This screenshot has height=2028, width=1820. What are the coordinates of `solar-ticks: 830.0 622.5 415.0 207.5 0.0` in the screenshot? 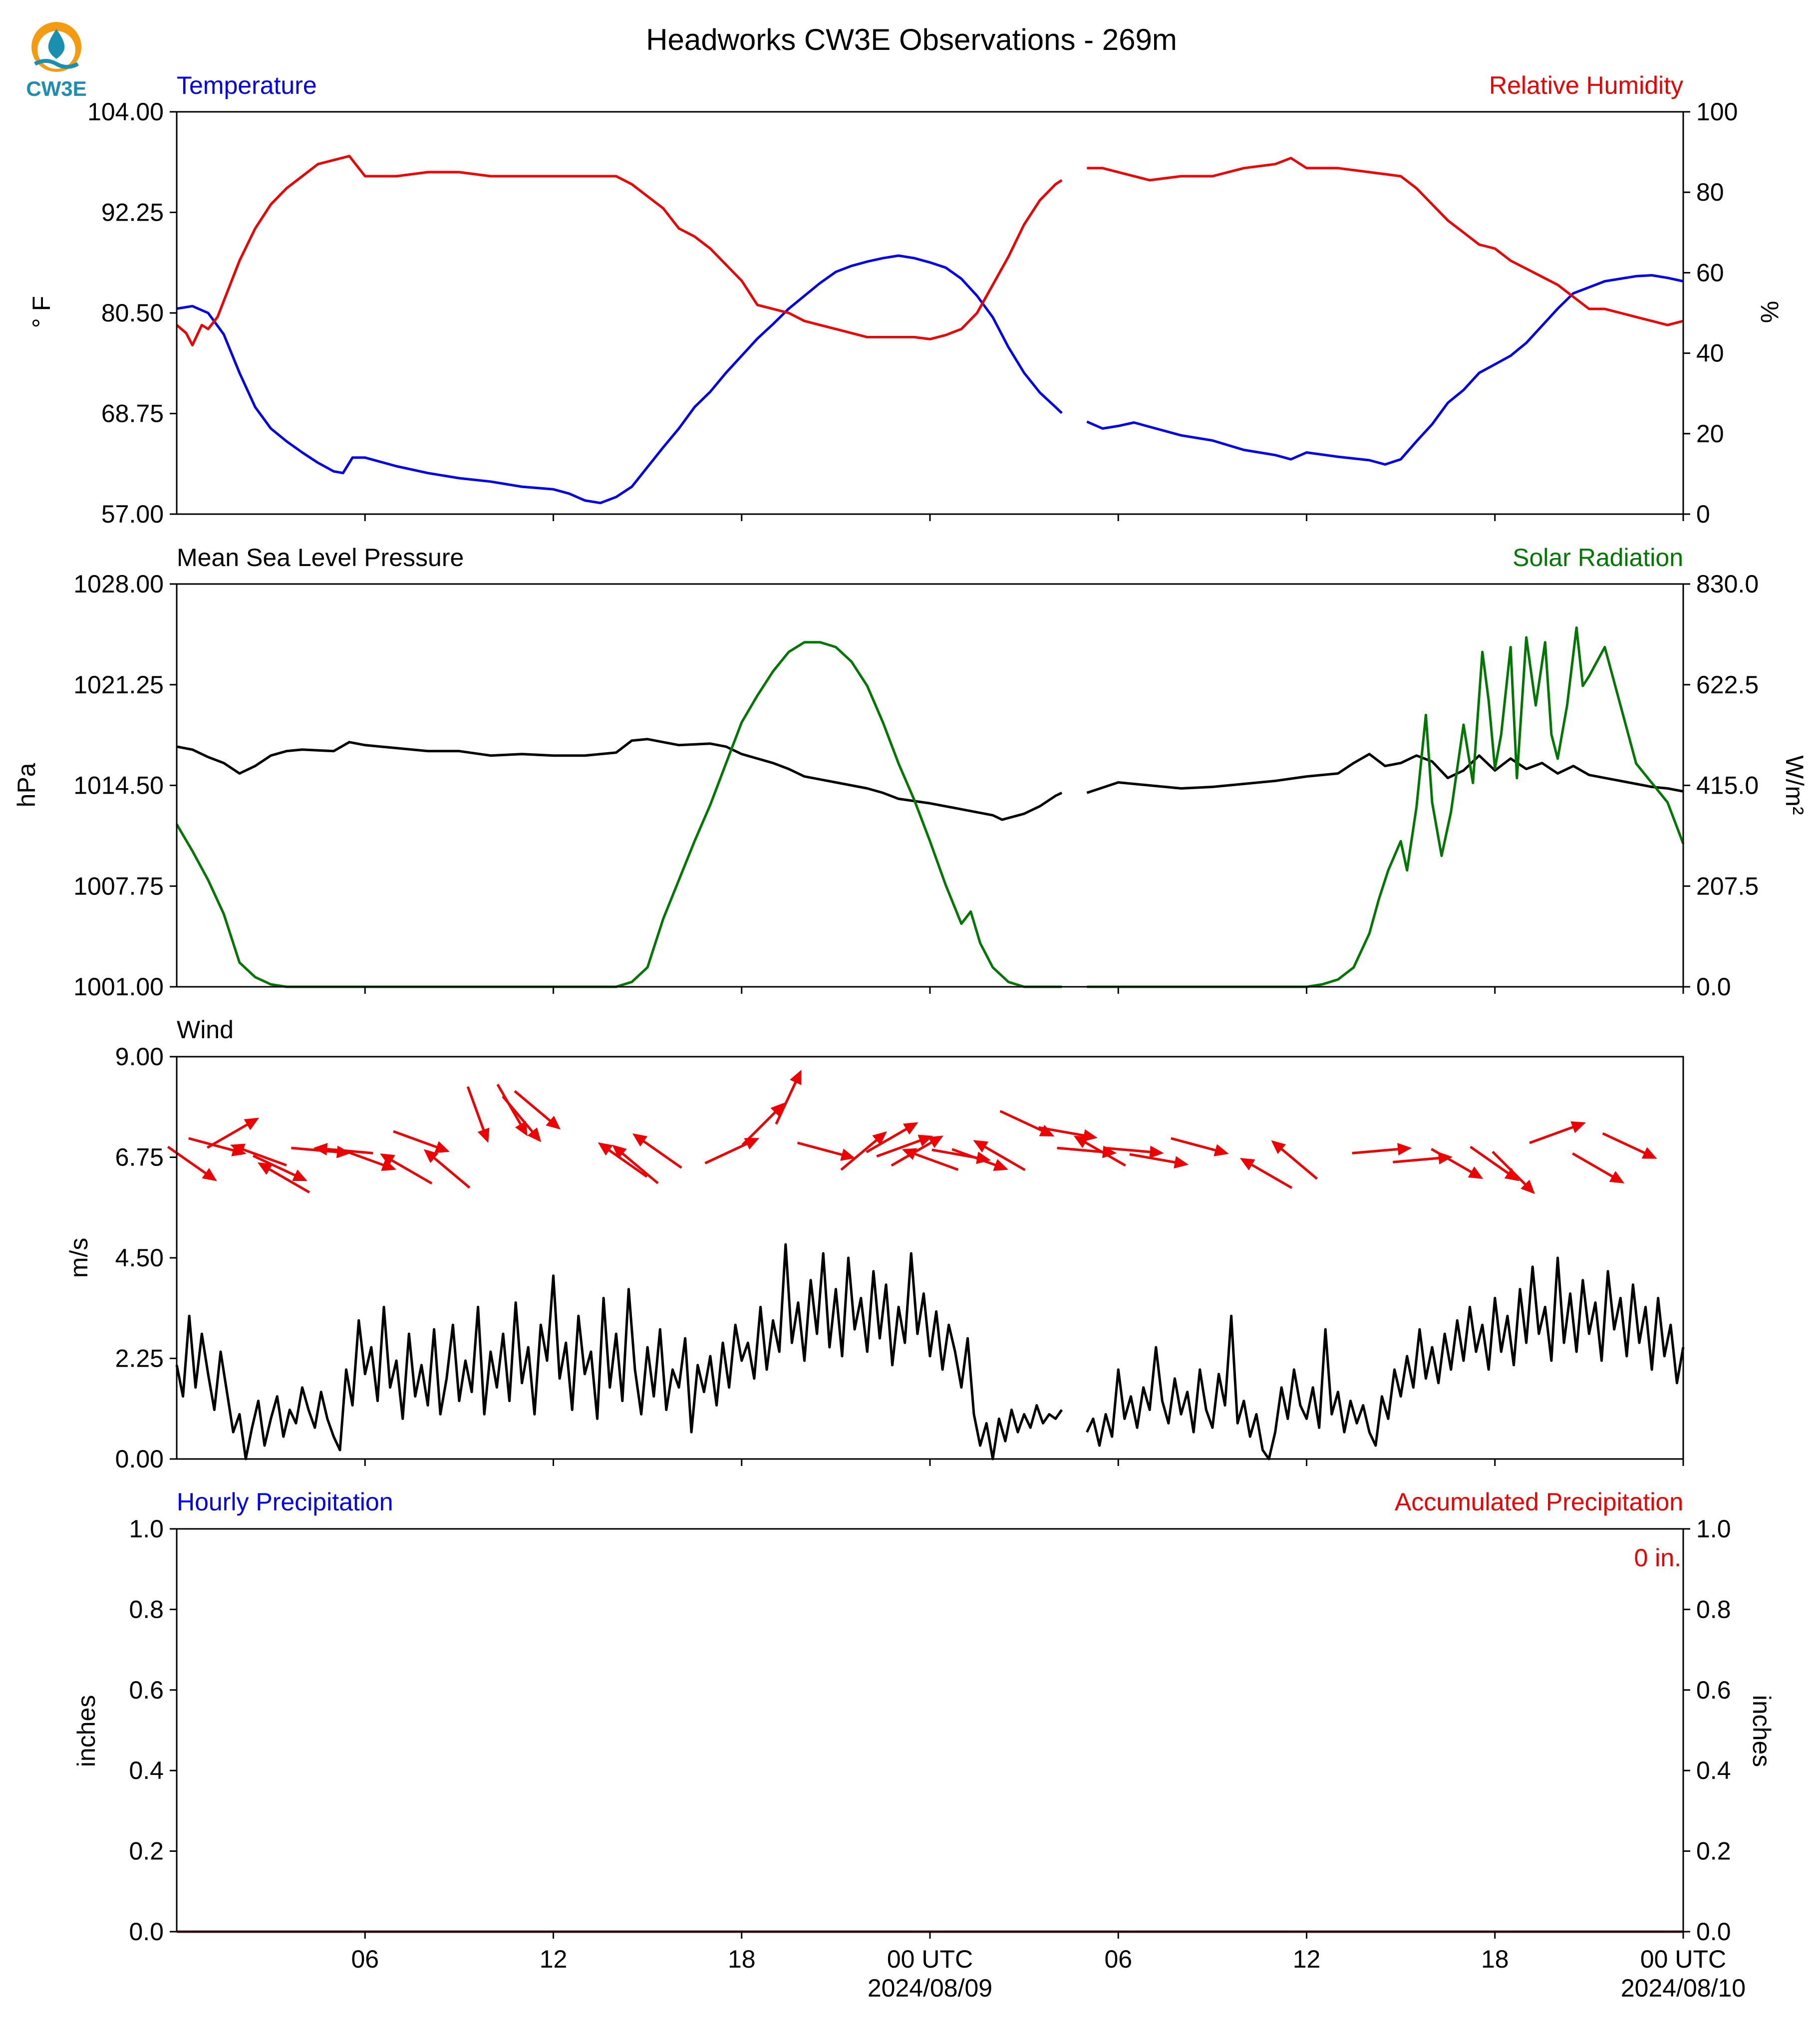 It's located at (1721, 785).